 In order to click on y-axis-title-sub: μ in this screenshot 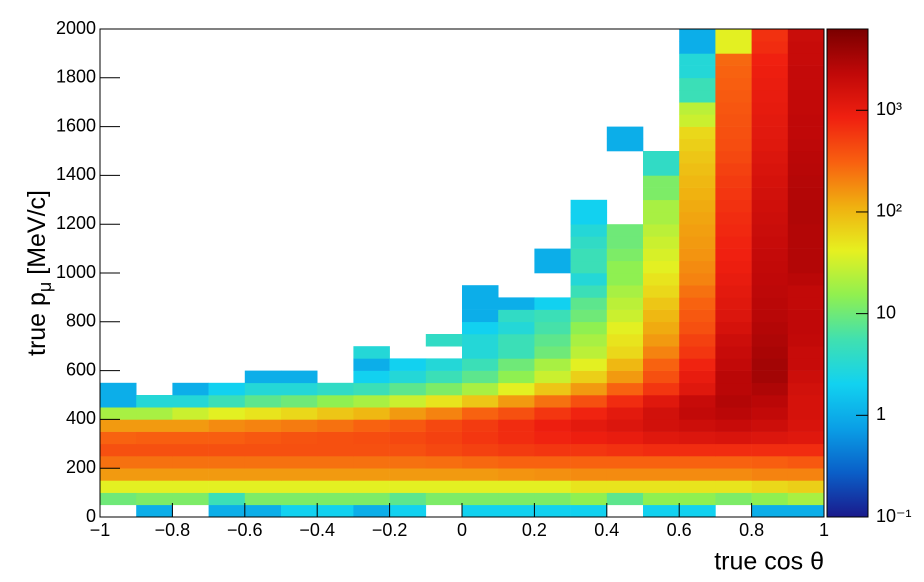, I will do `click(45, 287)`.